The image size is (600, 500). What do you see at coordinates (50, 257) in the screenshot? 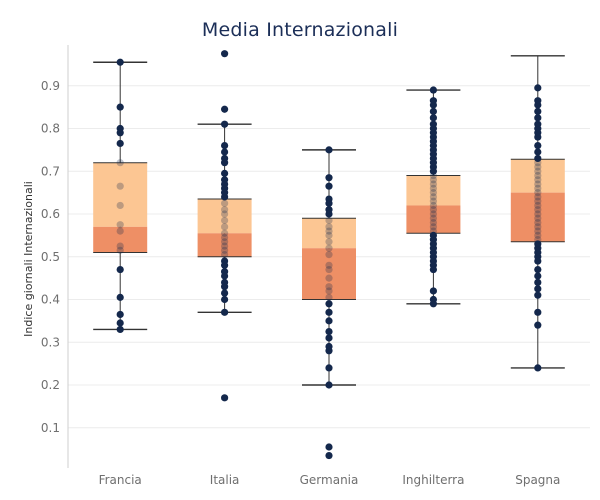
I see `y-tick-label: 0.5` at bounding box center [50, 257].